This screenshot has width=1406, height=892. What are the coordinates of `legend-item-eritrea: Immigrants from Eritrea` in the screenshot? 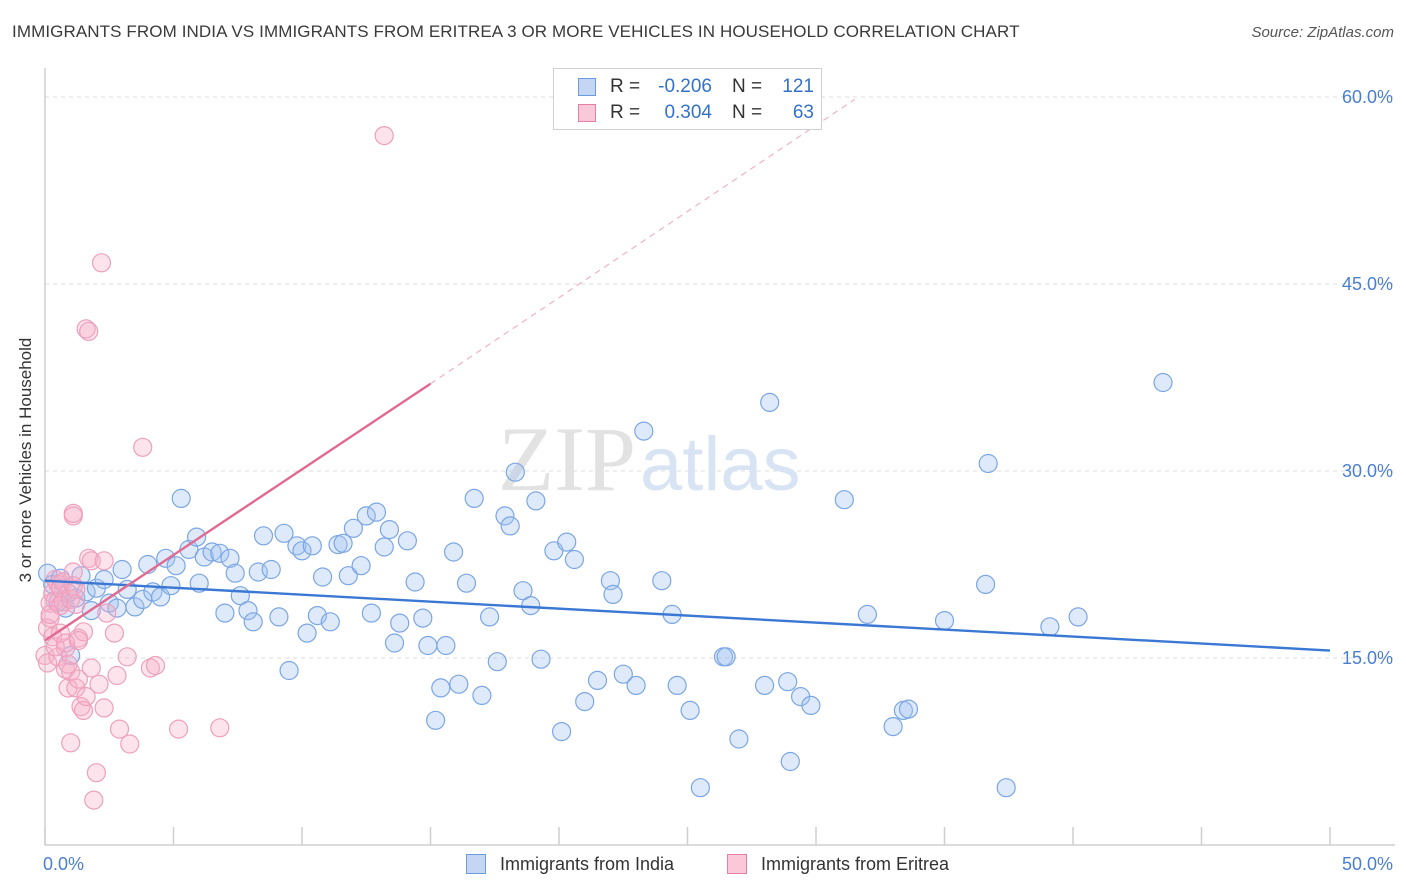 It's located at (838, 864).